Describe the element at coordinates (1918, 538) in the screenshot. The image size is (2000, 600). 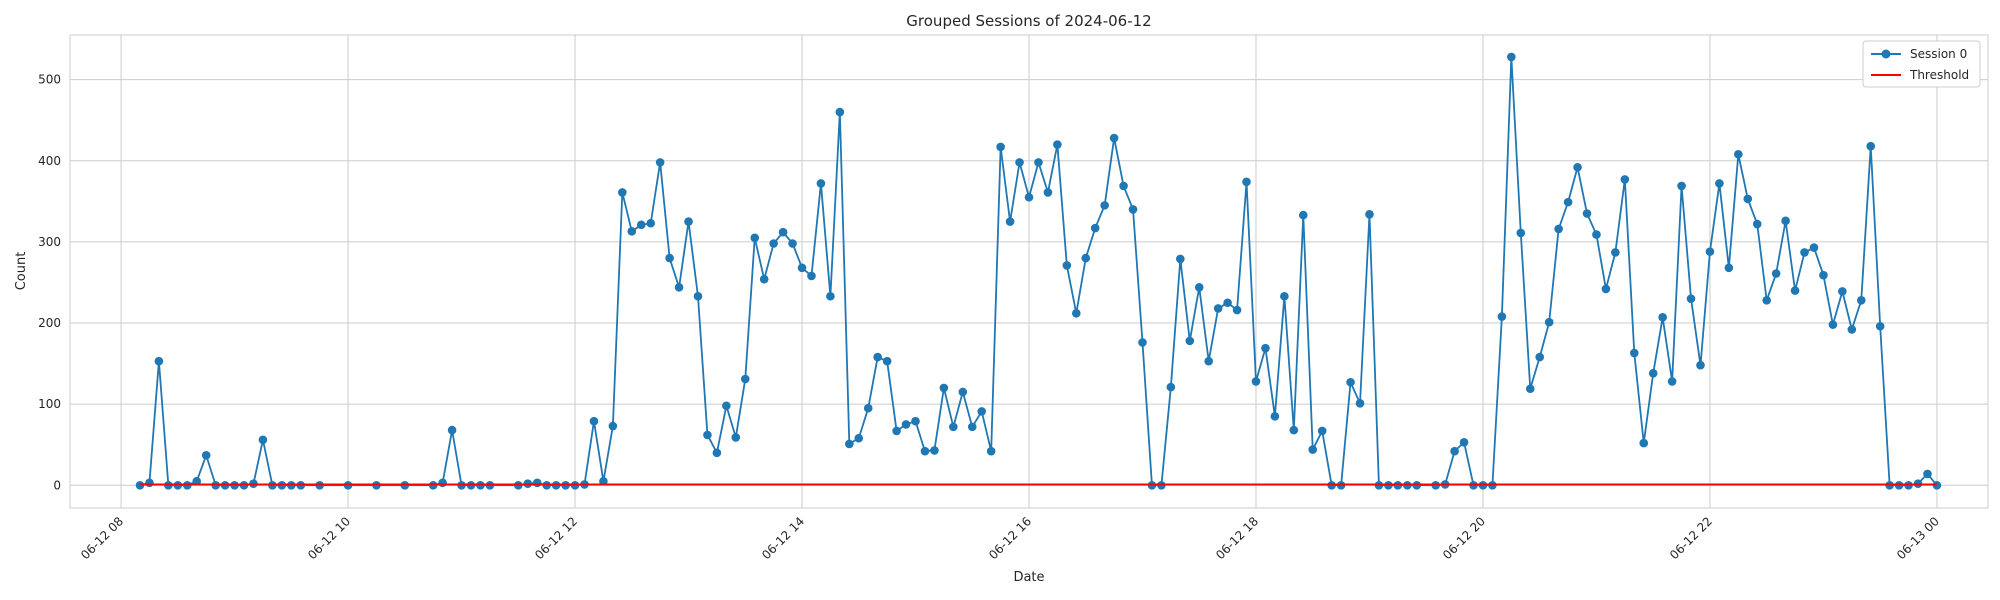
I see `x-tick-label: 06-13 00` at that location.